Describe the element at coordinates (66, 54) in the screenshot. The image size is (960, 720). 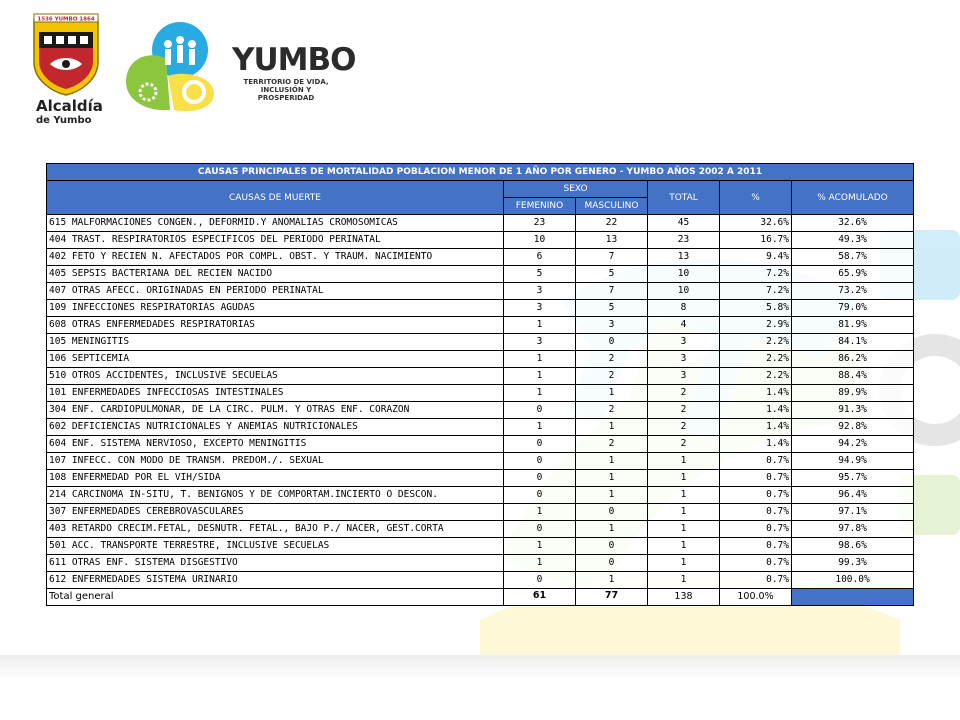
I see `shield-icon: 1536 YUMBO 1864` at that location.